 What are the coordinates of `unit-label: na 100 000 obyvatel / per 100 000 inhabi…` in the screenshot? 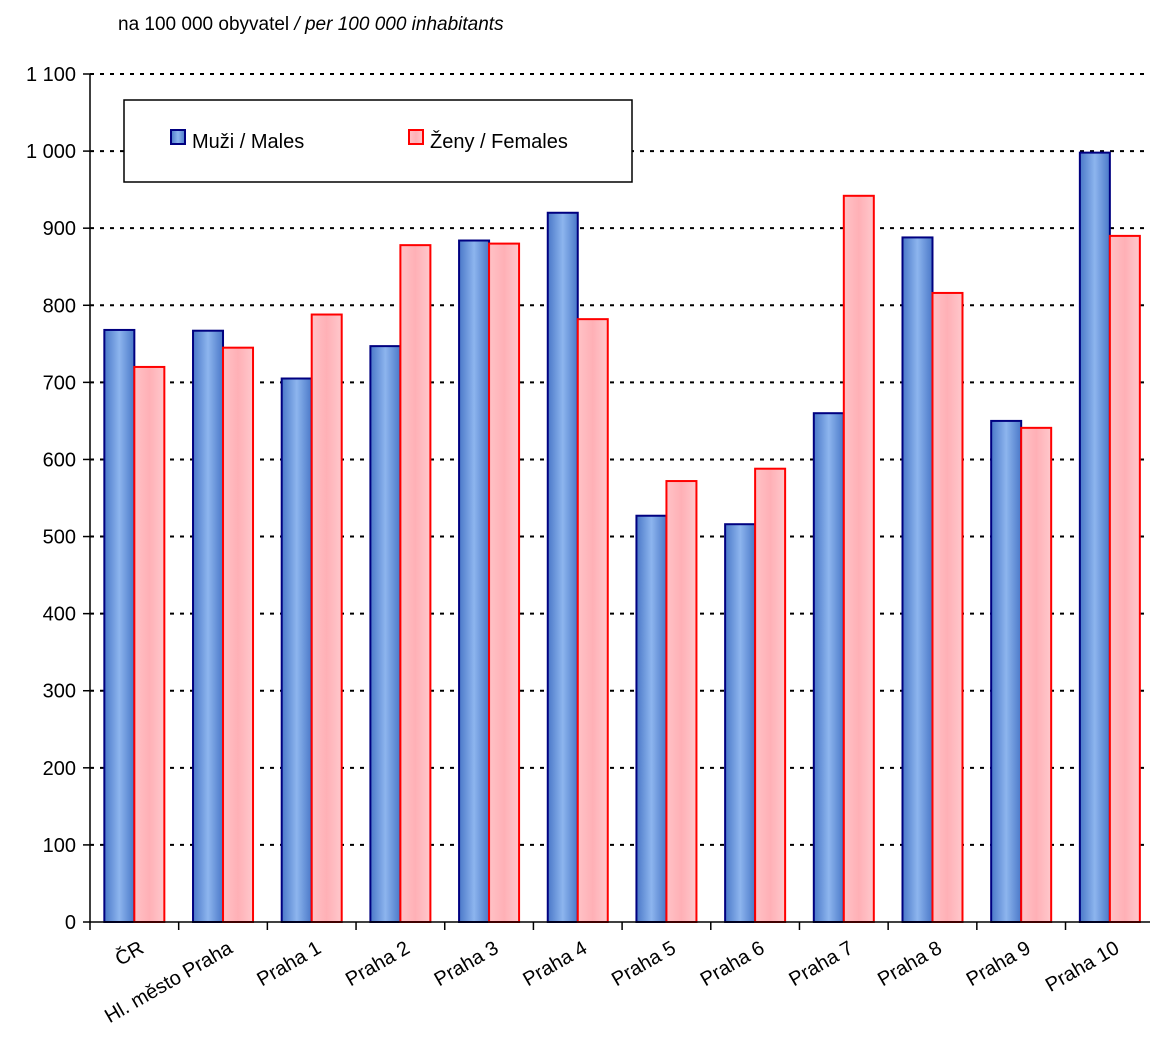 It's located at (311, 25).